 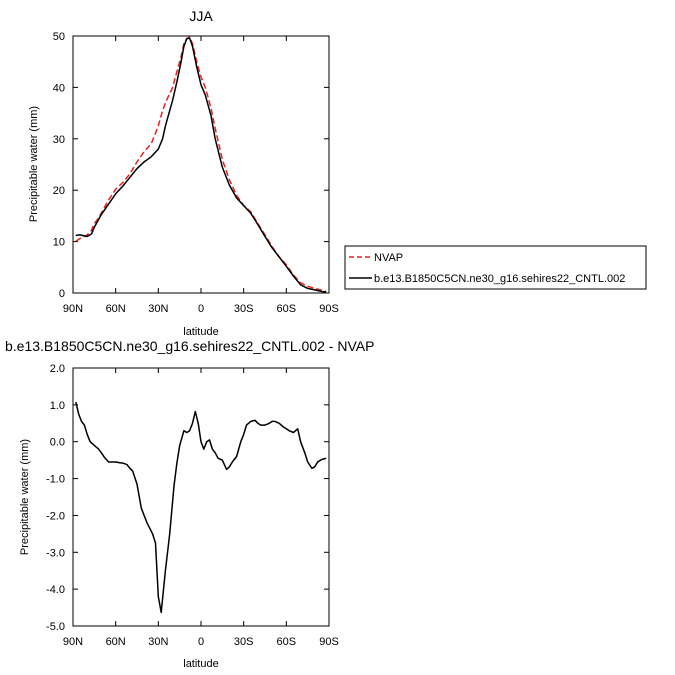 I want to click on chart-top-xtick-label: 30S, so click(x=244, y=309).